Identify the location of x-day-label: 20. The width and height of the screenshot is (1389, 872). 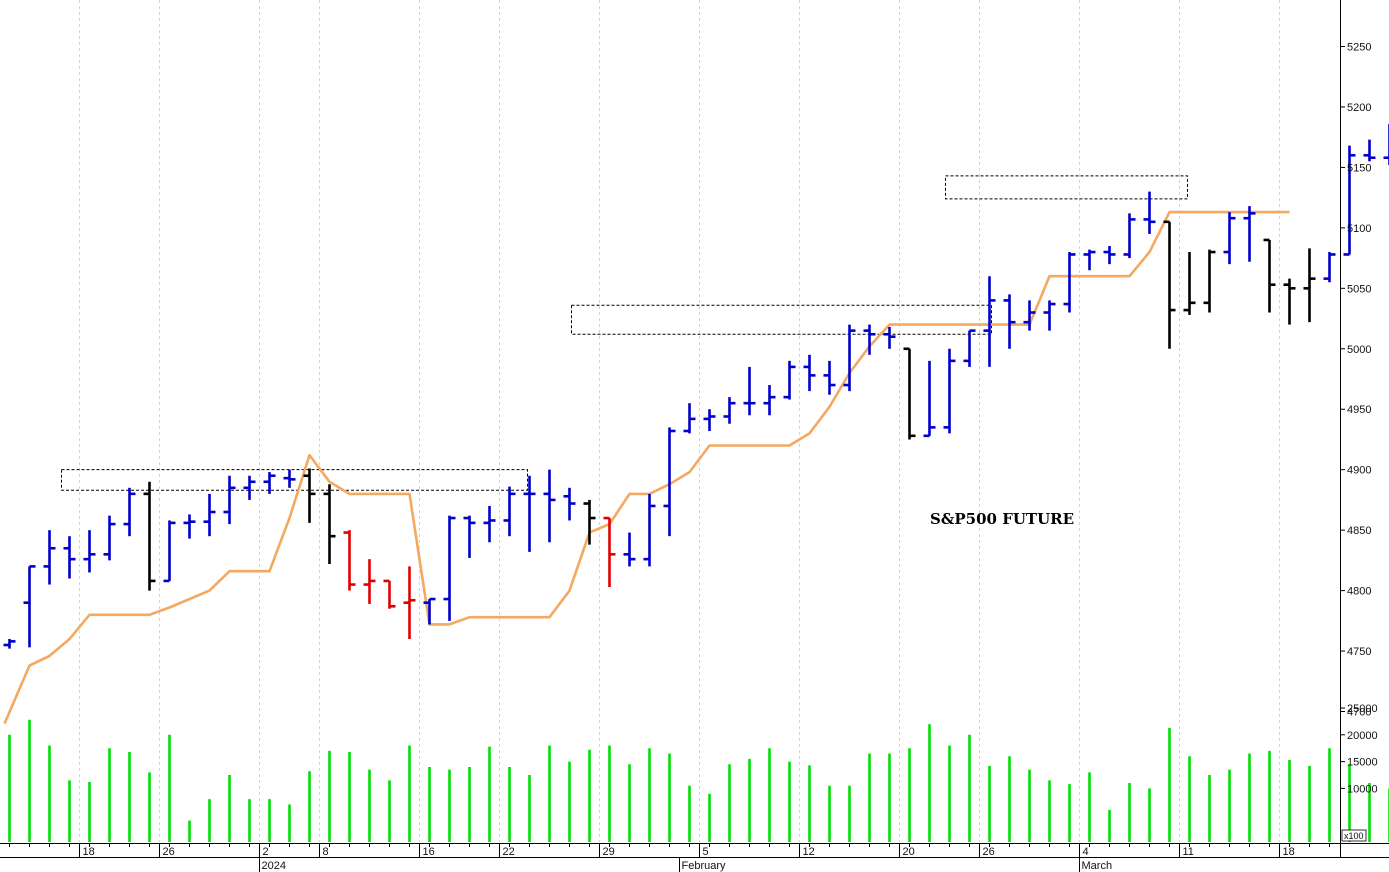
(909, 852).